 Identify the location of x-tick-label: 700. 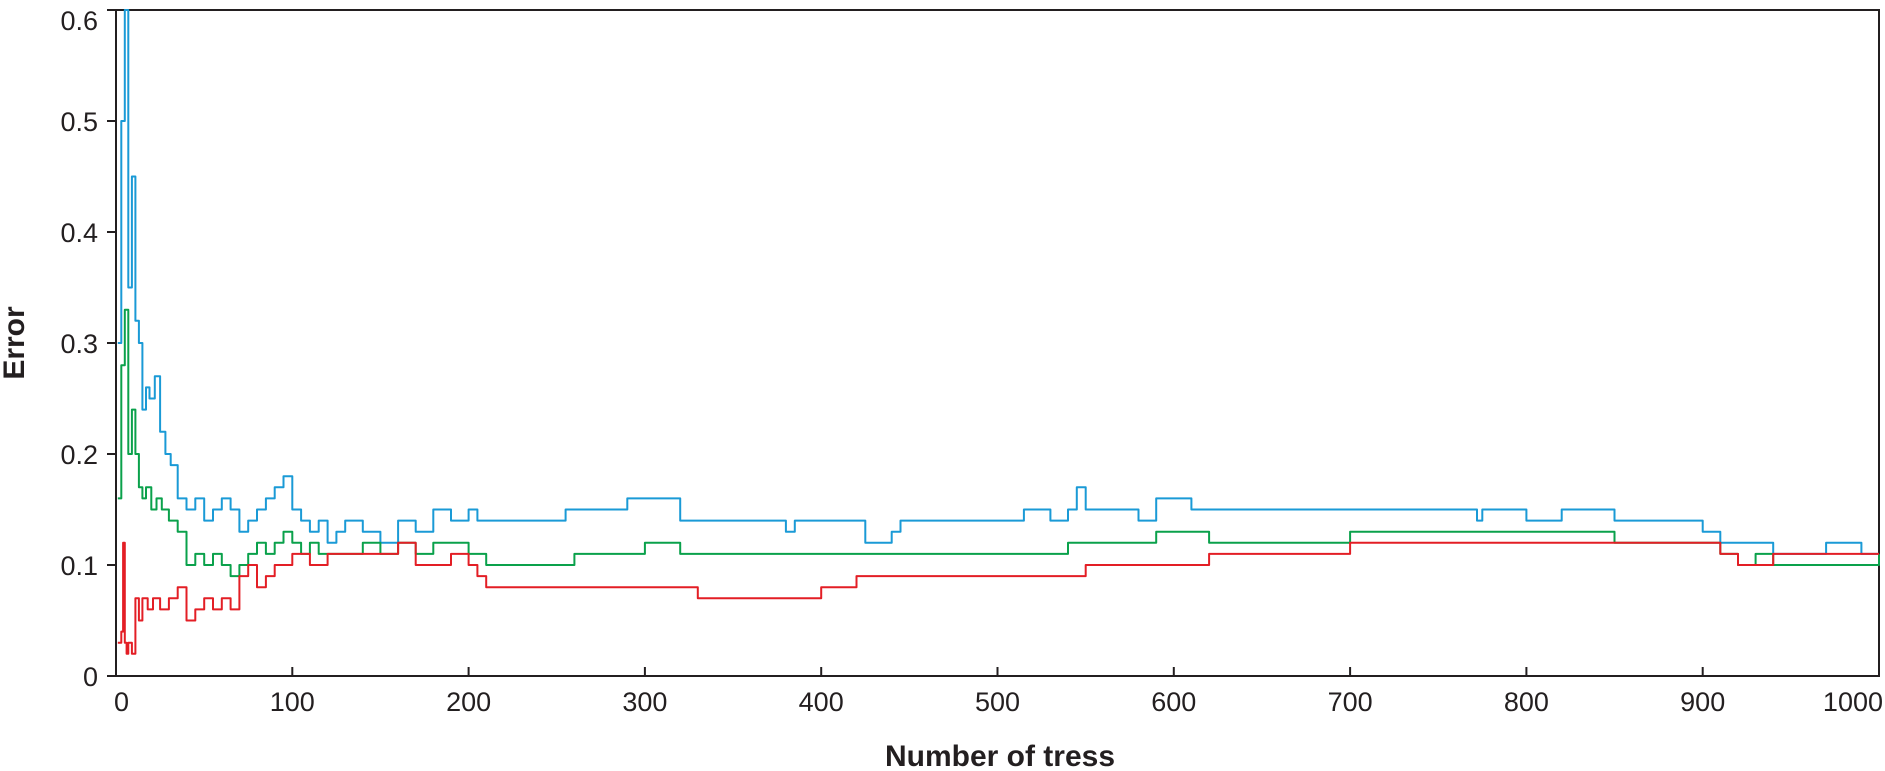
(1350, 702).